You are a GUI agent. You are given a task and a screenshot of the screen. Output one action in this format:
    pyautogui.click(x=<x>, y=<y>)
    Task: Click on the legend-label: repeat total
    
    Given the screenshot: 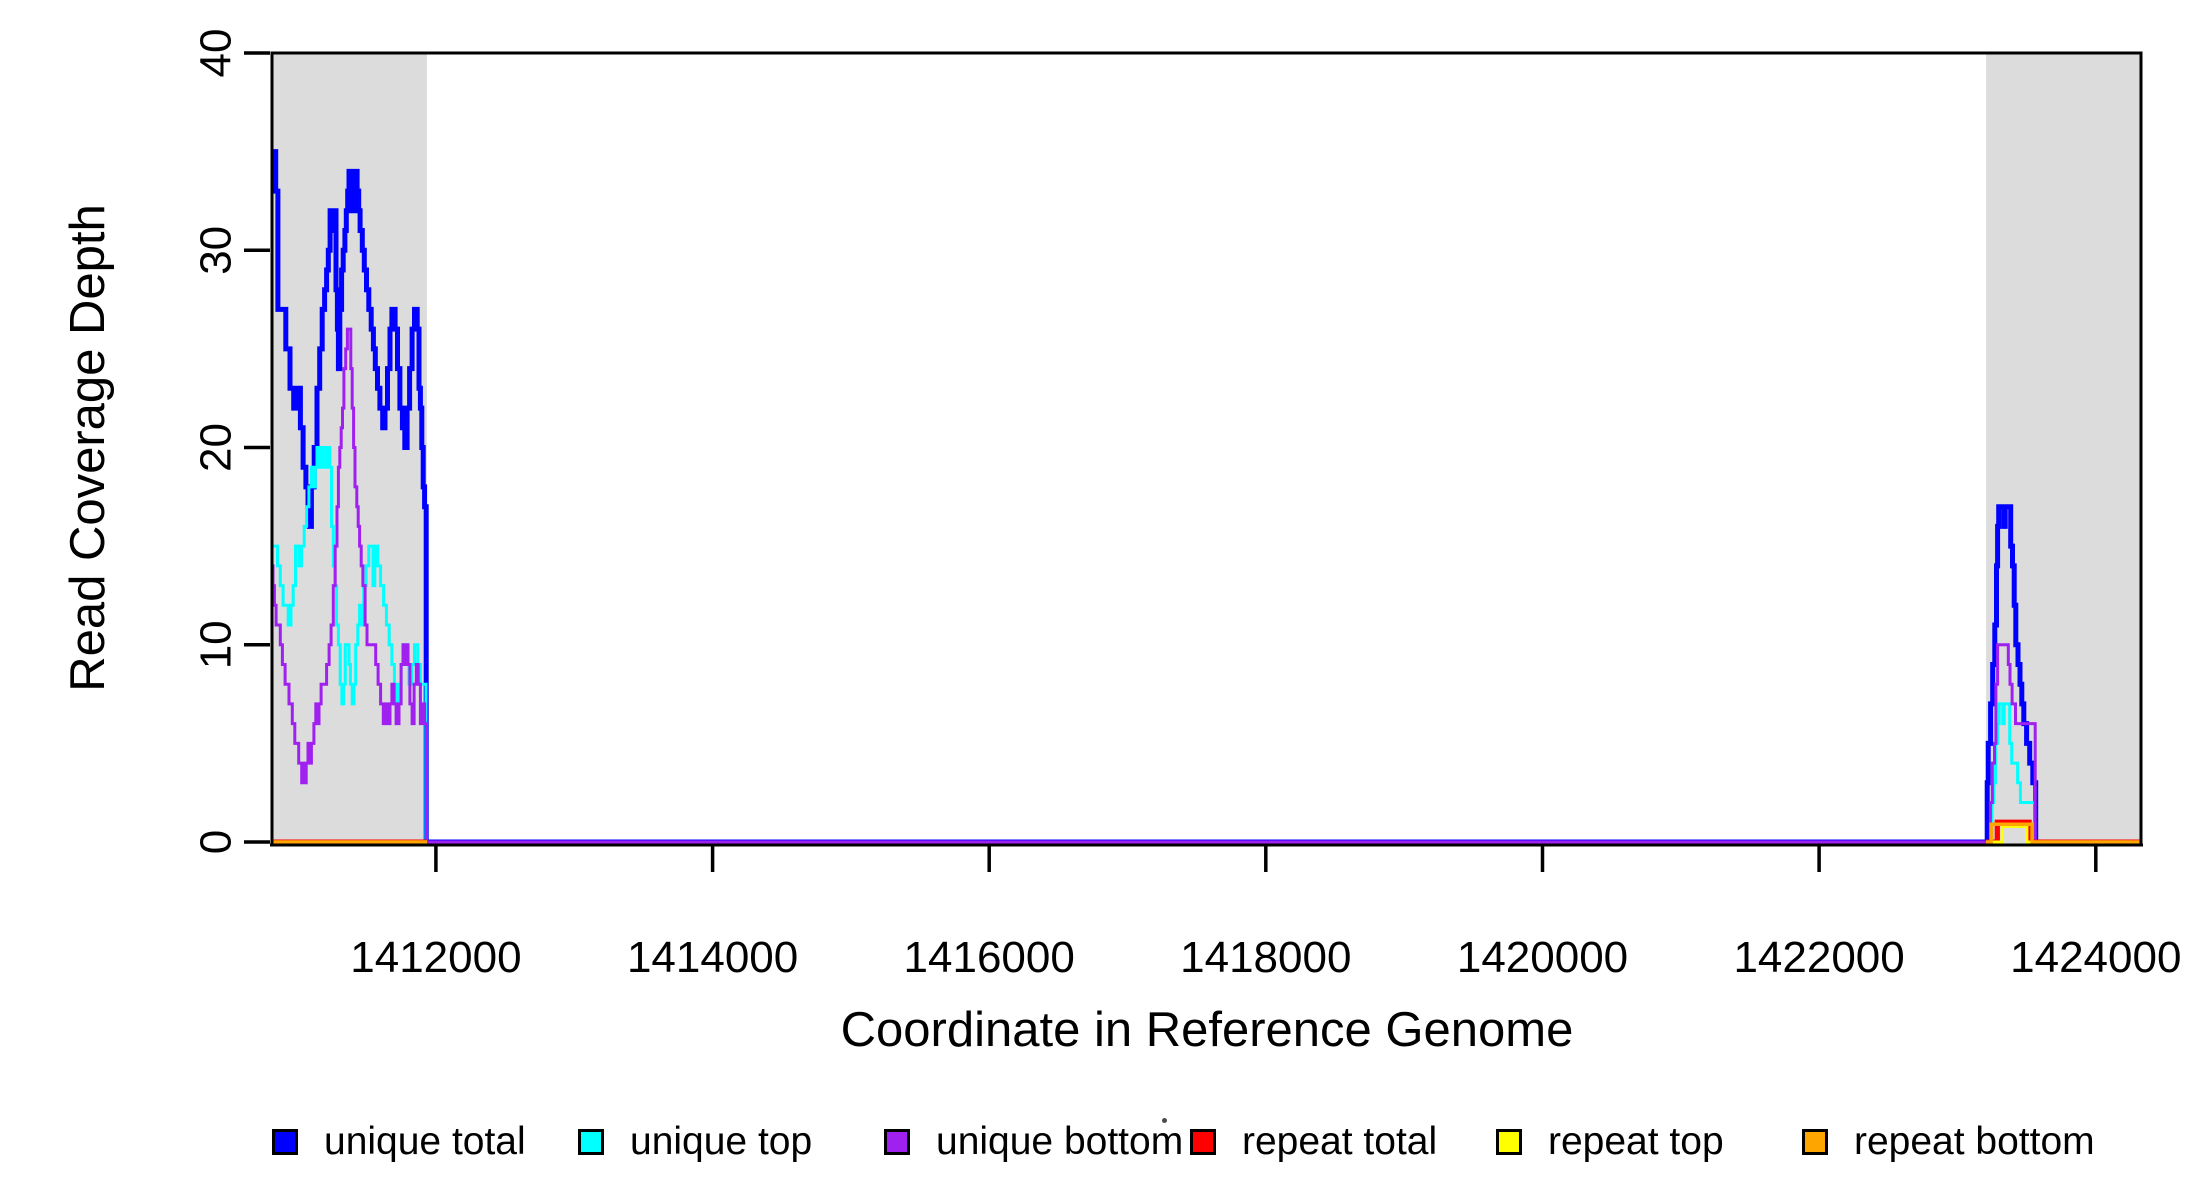 What is the action you would take?
    pyautogui.click(x=1340, y=1141)
    